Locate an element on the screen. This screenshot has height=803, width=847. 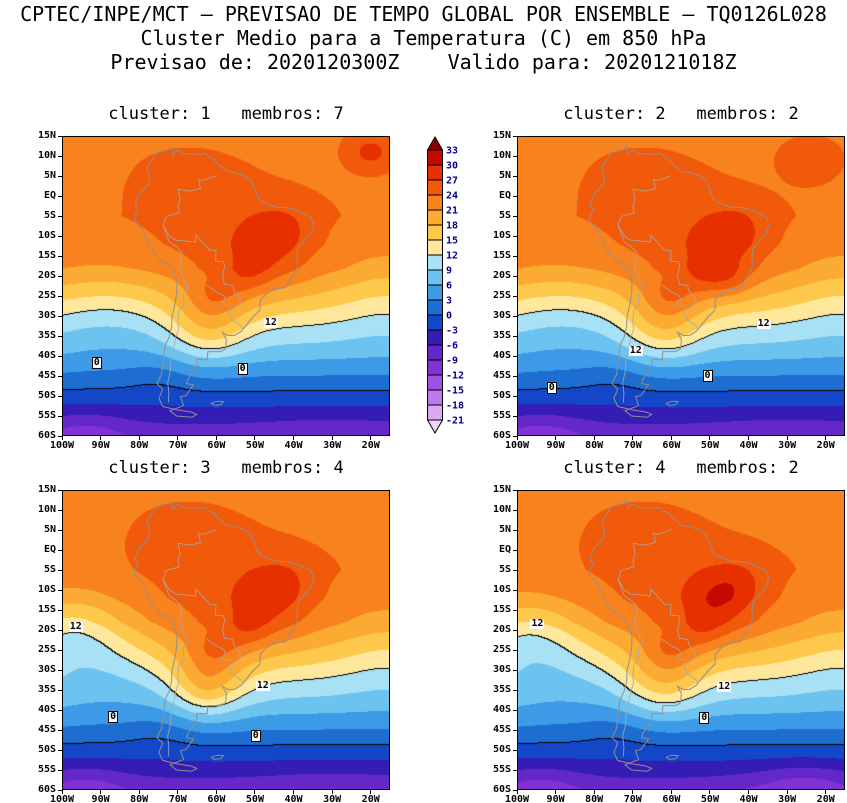
panel-title-cluster-3: cluster: 3 membros: 4 is located at coordinates (226, 468).